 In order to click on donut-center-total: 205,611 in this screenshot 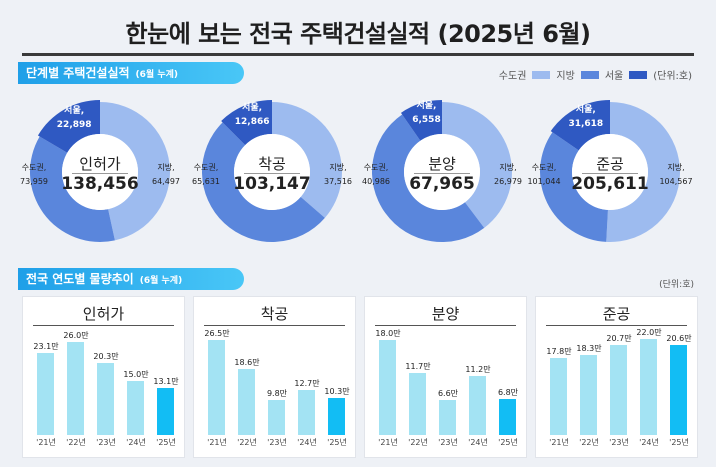, I will do `click(610, 184)`.